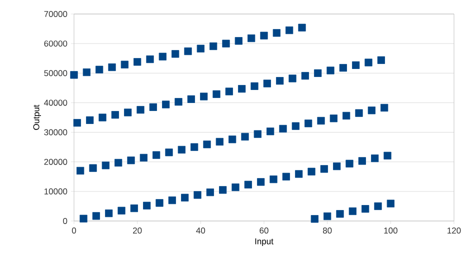  What do you see at coordinates (454, 231) in the screenshot?
I see `x-tick-label: 120` at bounding box center [454, 231].